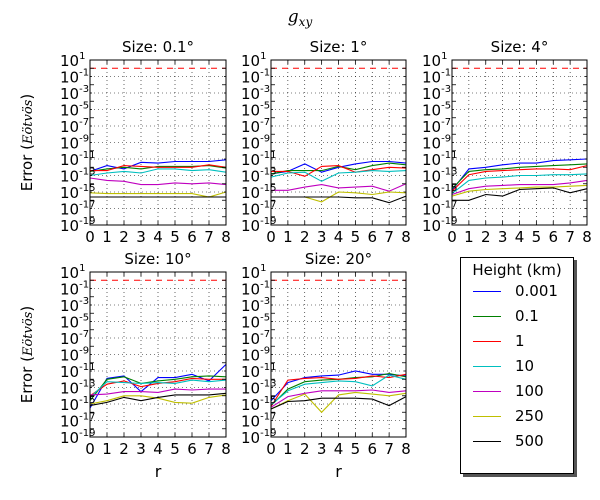  I want to click on subplot-title: Size: 4°, so click(520, 47).